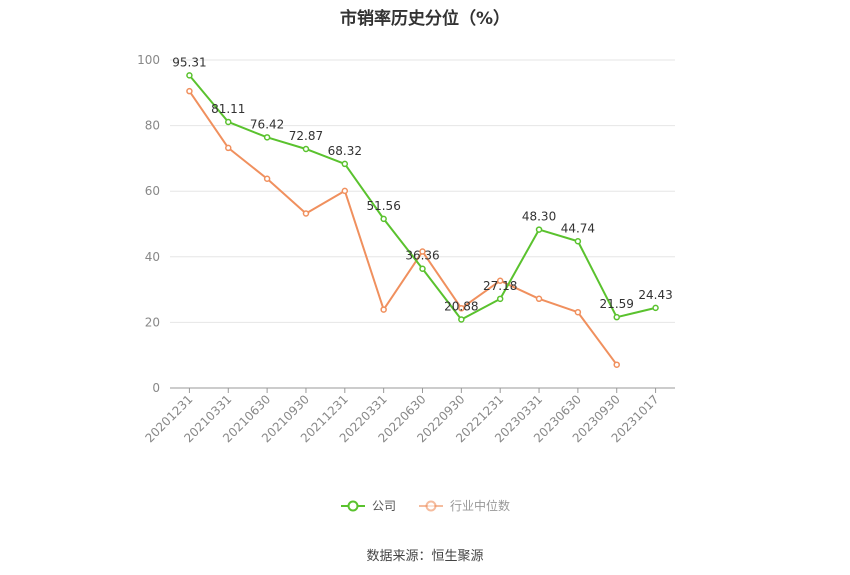 The image size is (850, 575). I want to click on legend-label-company: 公司, so click(383, 506).